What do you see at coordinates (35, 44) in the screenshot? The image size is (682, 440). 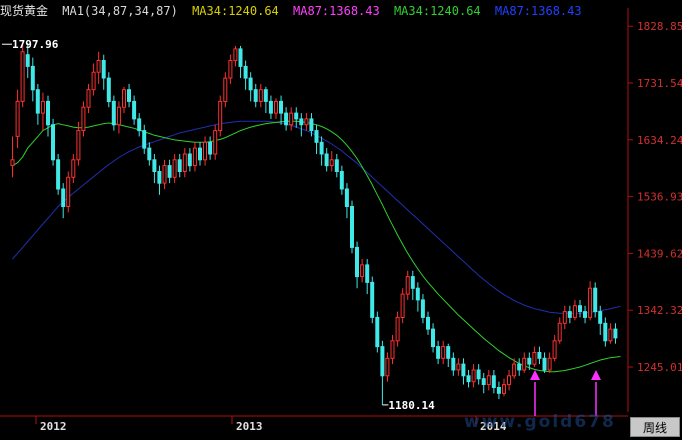 I see `high-label: 1797.96` at bounding box center [35, 44].